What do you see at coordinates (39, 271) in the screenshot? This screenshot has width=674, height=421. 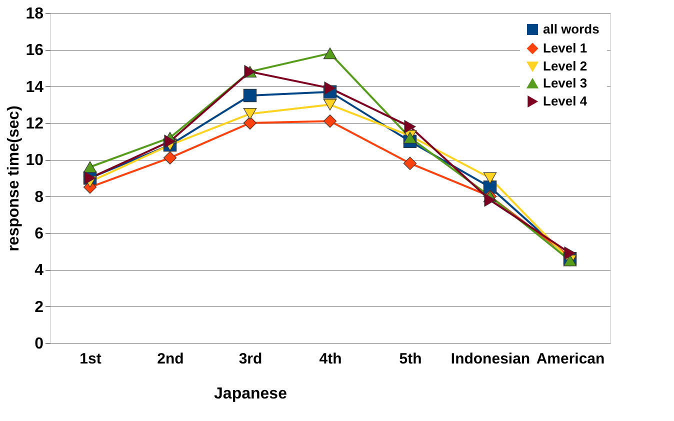 I see `y-tick-label: 4` at bounding box center [39, 271].